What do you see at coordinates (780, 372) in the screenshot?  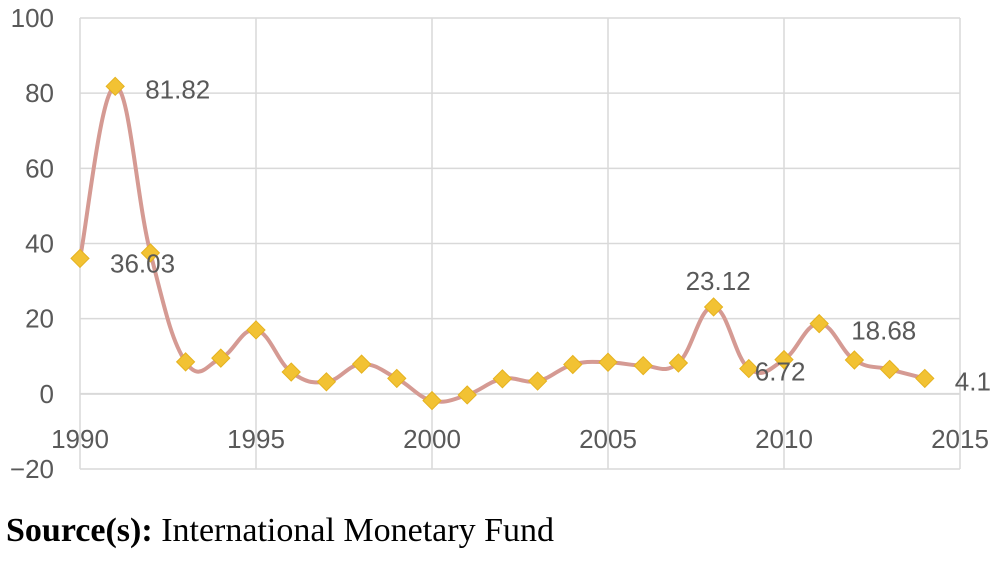 I see `data-label: 6.72` at bounding box center [780, 372].